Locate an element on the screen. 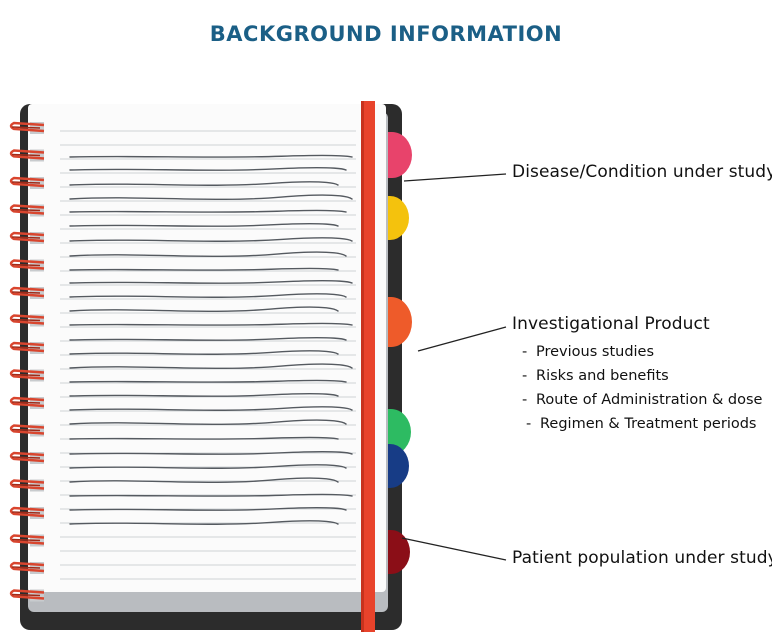  pointer-line-product is located at coordinates (462, 339).